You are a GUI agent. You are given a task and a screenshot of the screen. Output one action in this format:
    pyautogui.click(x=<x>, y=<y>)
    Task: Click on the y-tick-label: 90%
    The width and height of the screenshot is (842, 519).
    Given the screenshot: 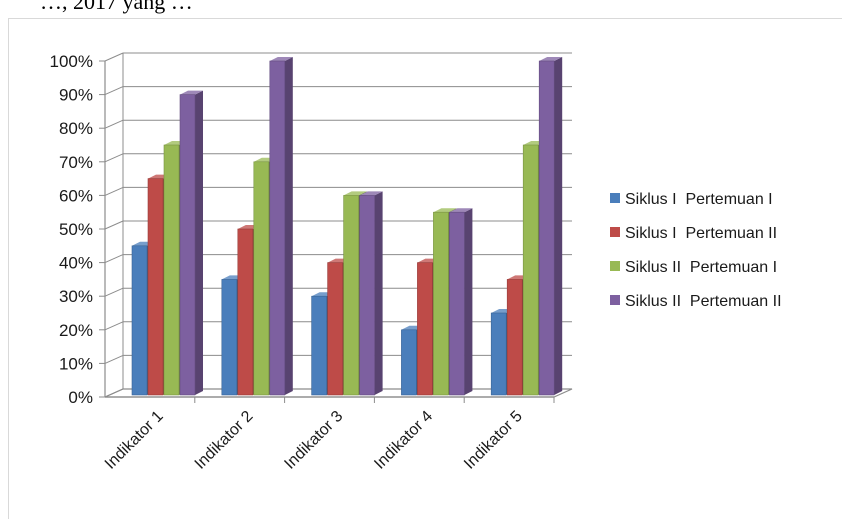 What is the action you would take?
    pyautogui.click(x=76, y=95)
    